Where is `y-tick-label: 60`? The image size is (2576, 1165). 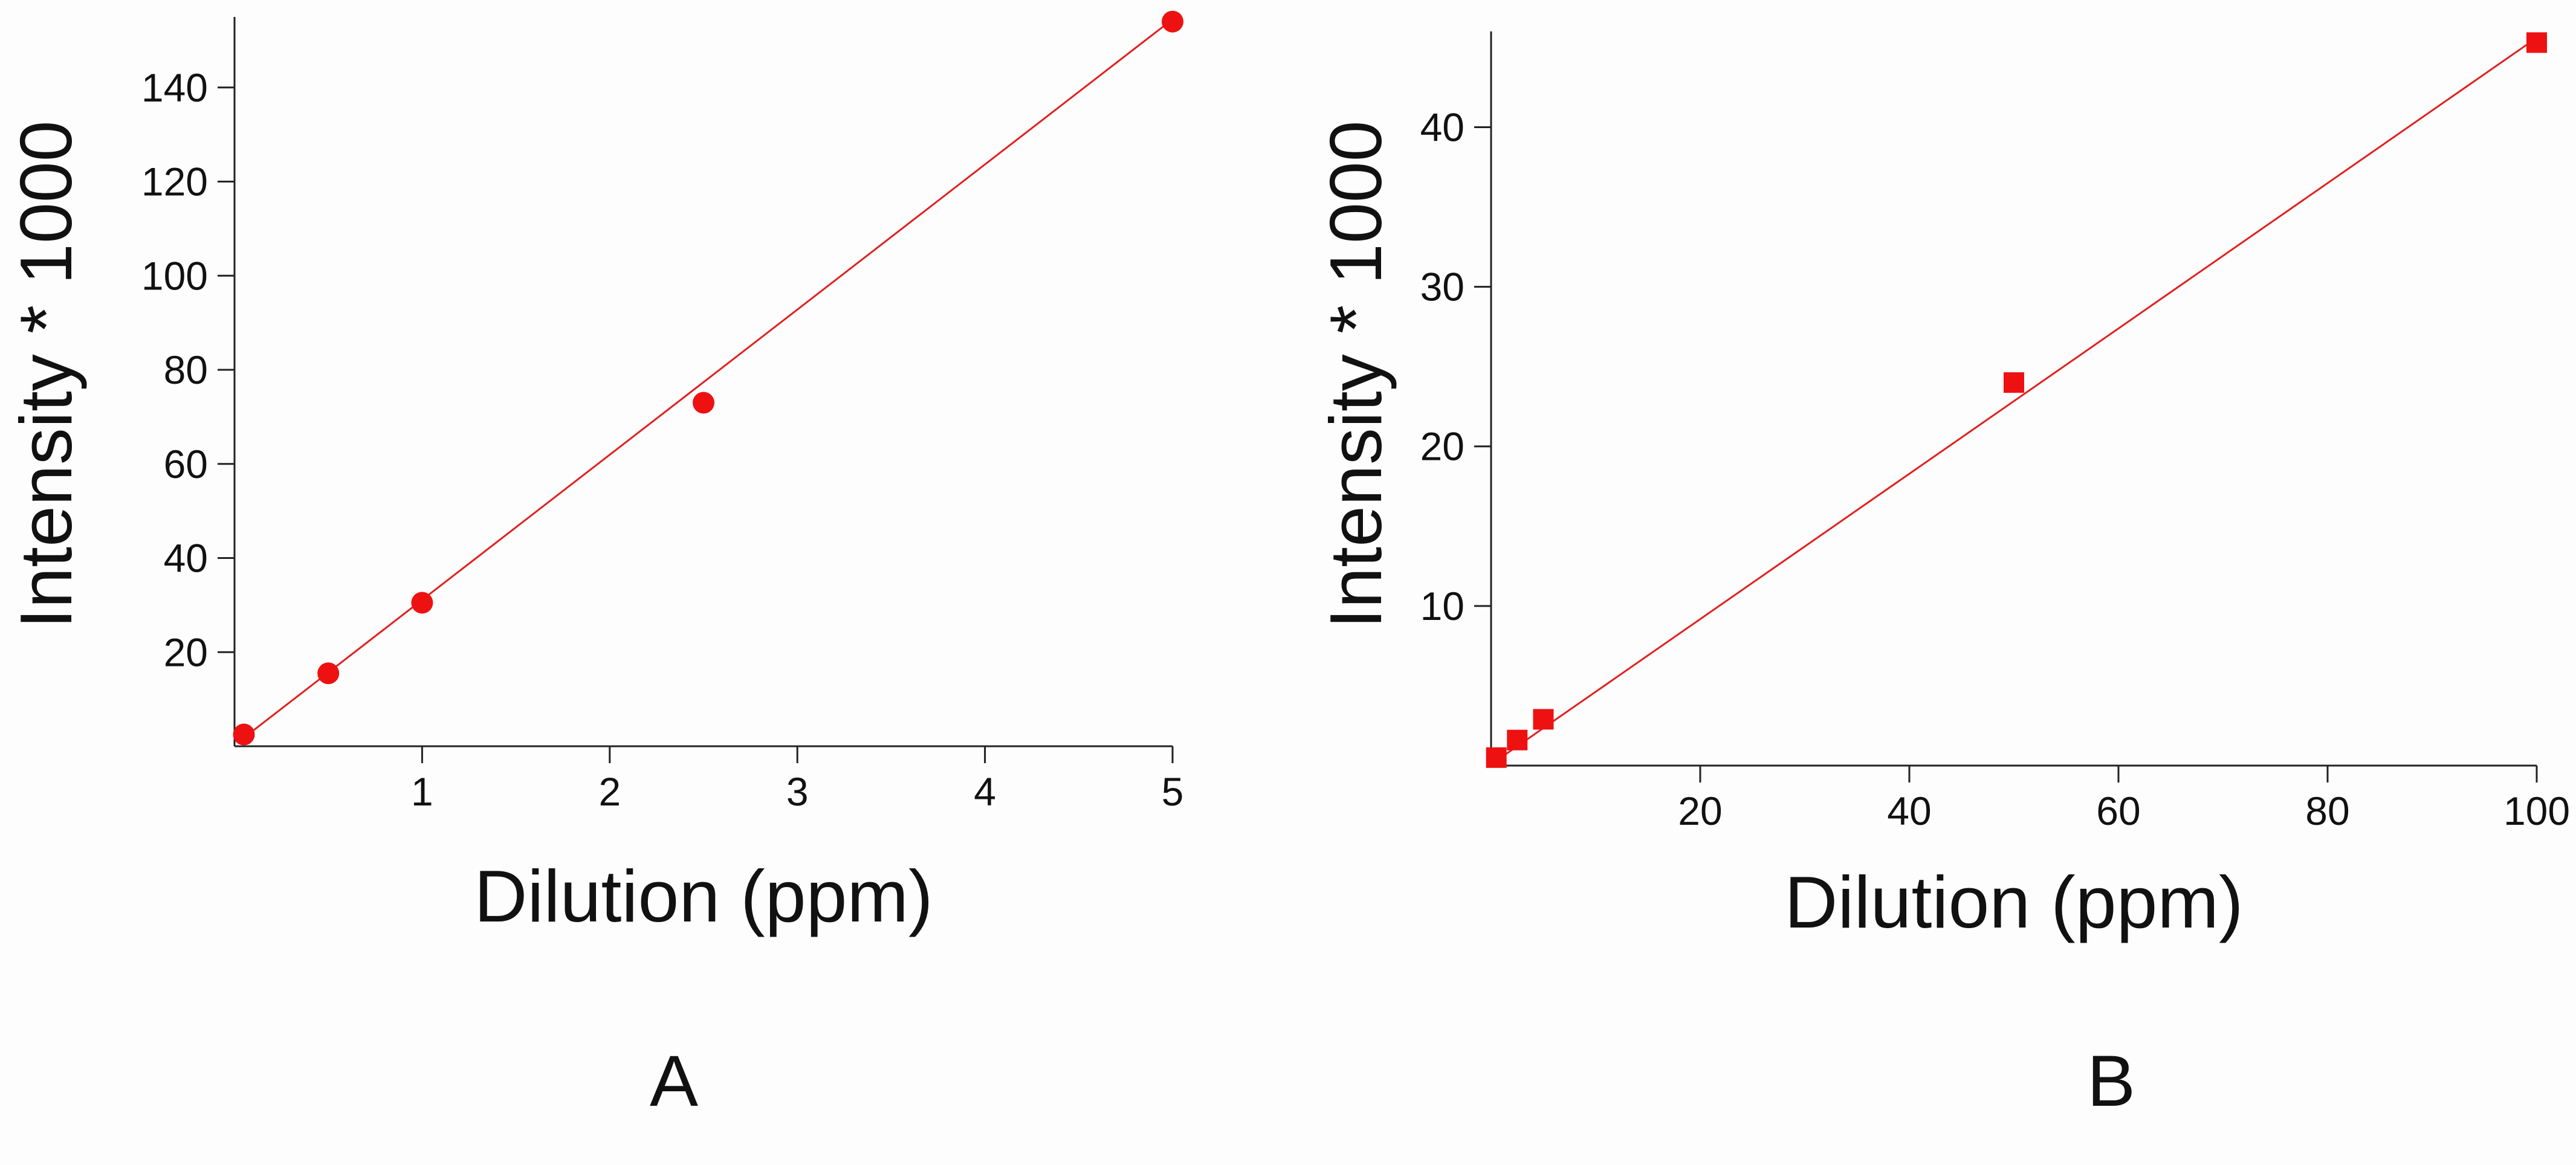
y-tick-label: 60 is located at coordinates (186, 464).